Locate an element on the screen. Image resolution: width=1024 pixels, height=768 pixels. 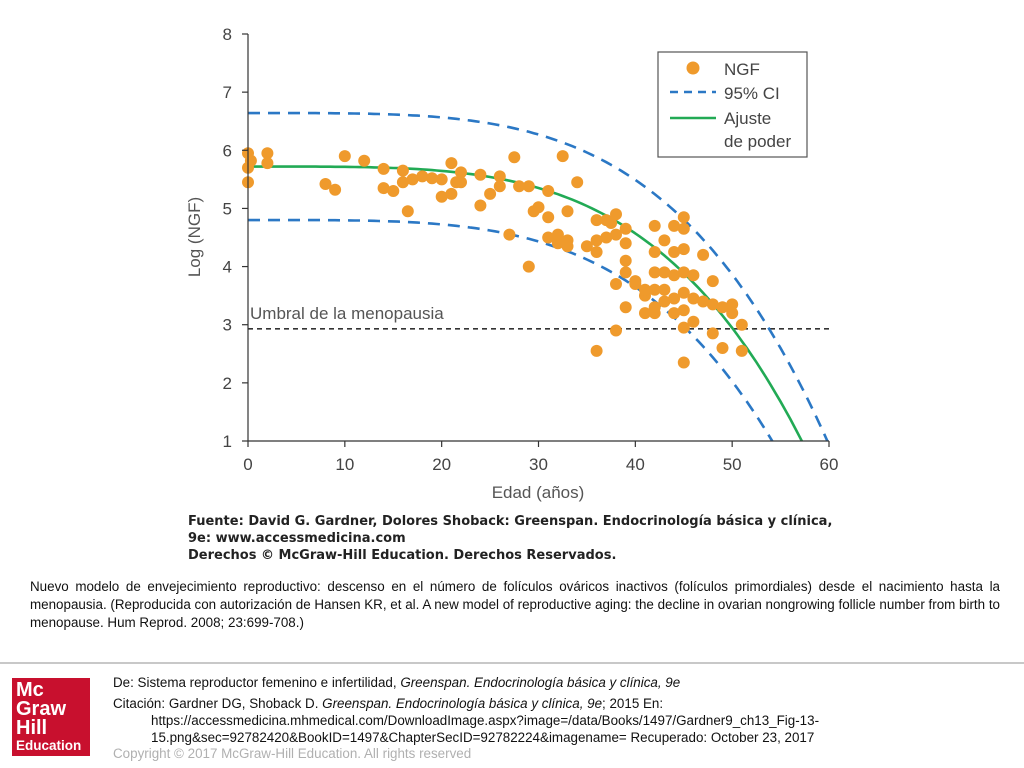
legend-fit-label-line2: de poder is located at coordinates (757, 141).